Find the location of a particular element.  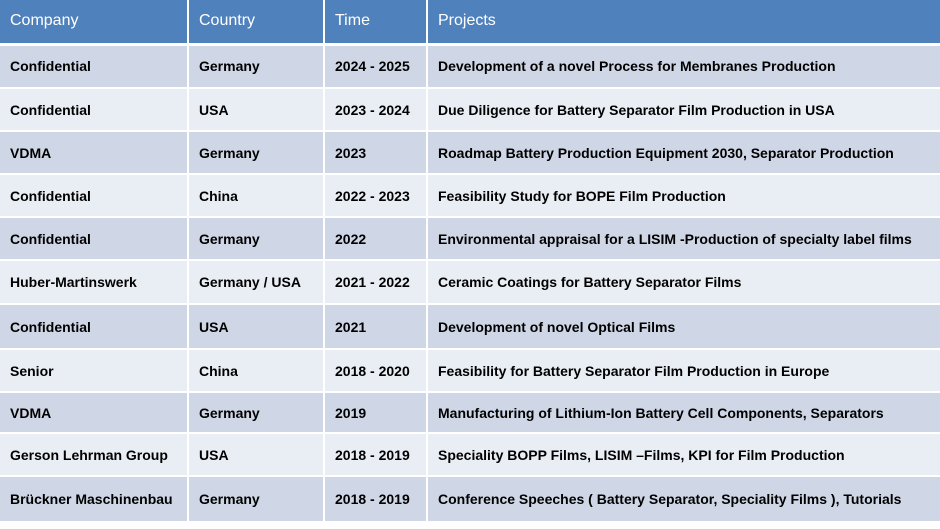

time-cell: 2024 - 2025 is located at coordinates (376, 66).